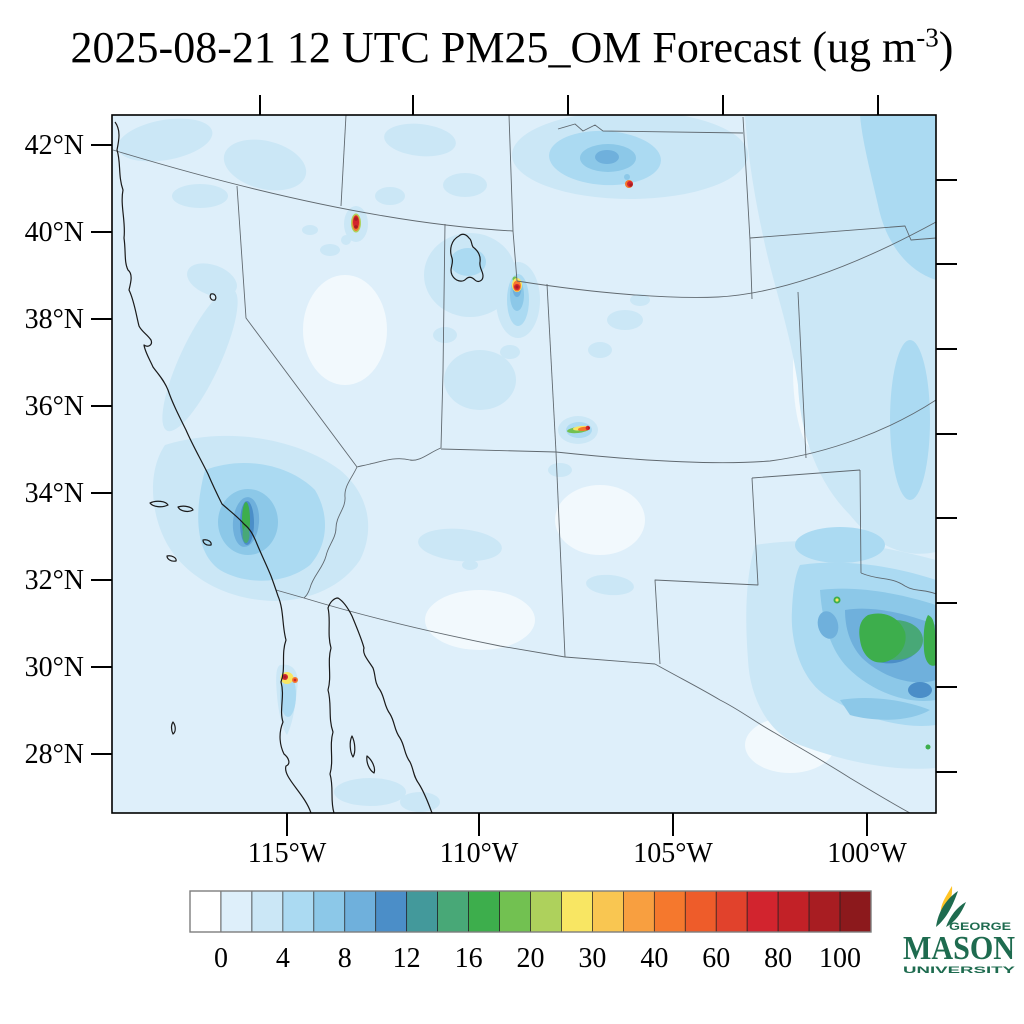 The height and width of the screenshot is (1024, 1024). What do you see at coordinates (959, 970) in the screenshot?
I see `gmu-university-text: UNIVERSITY` at bounding box center [959, 970].